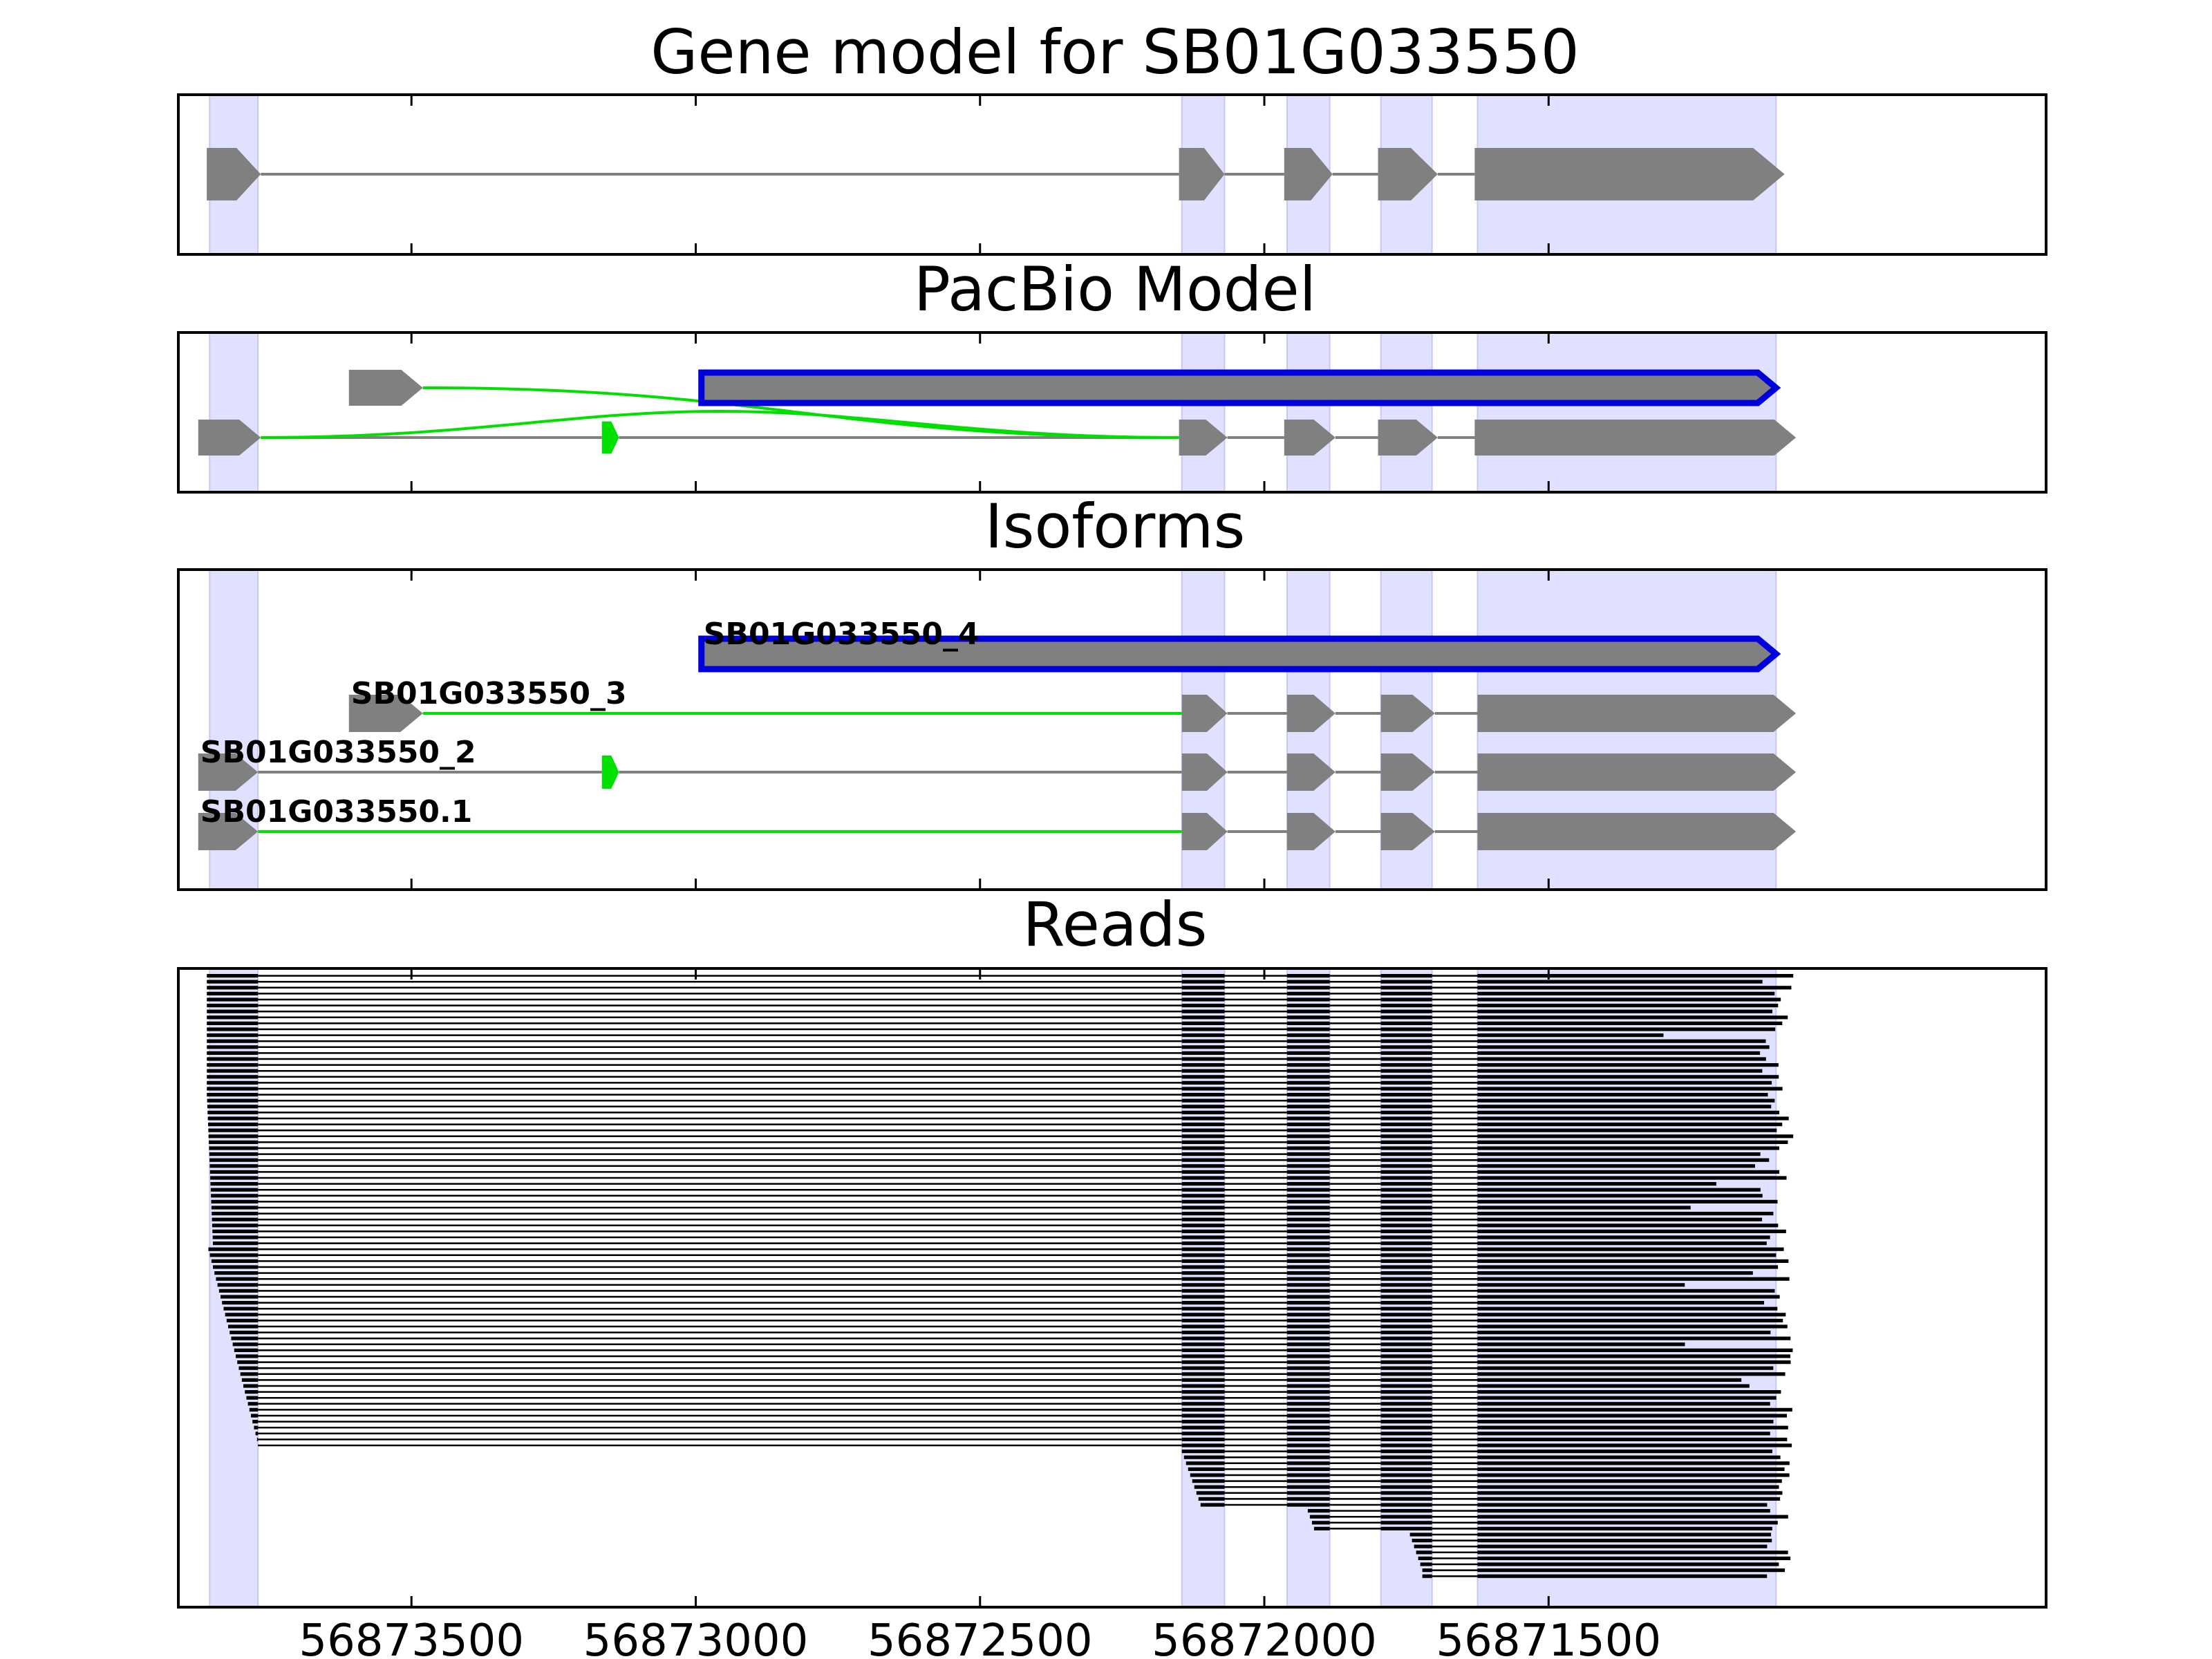 The image size is (2212, 1659). I want to click on gene-model-ticks, so click(980, 174).